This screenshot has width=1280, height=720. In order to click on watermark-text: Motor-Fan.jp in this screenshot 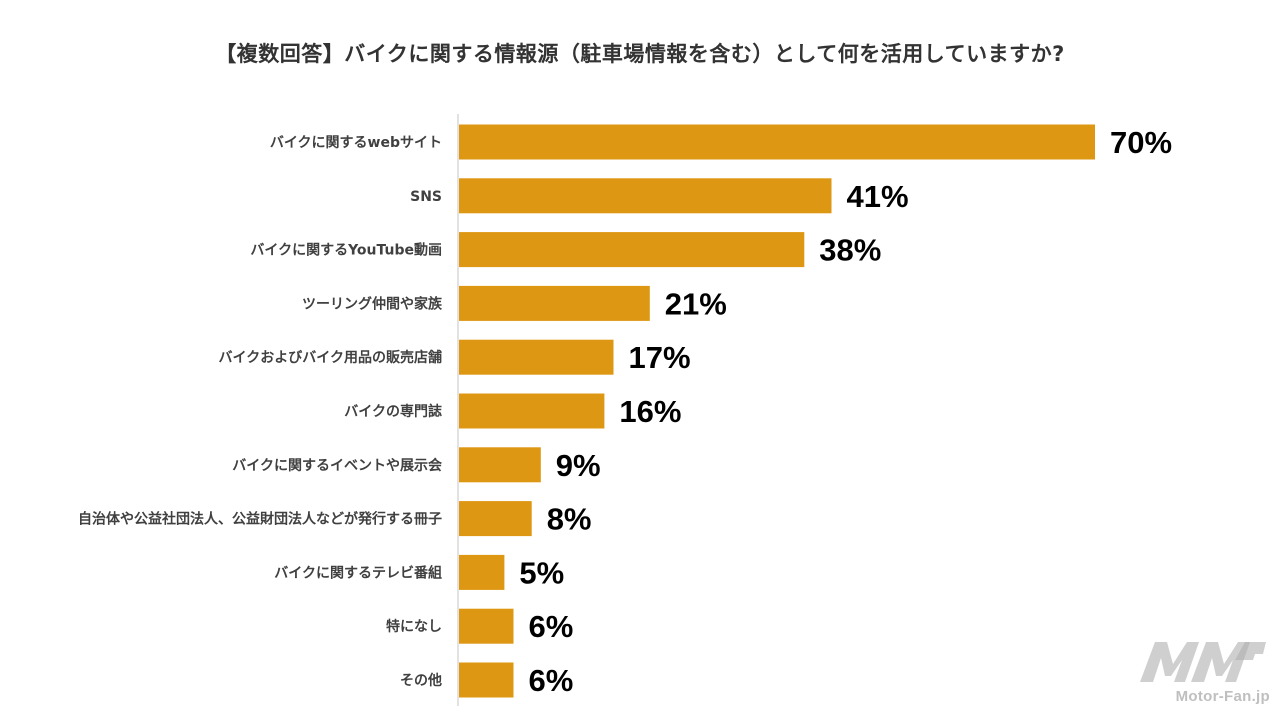, I will do `click(1222, 696)`.